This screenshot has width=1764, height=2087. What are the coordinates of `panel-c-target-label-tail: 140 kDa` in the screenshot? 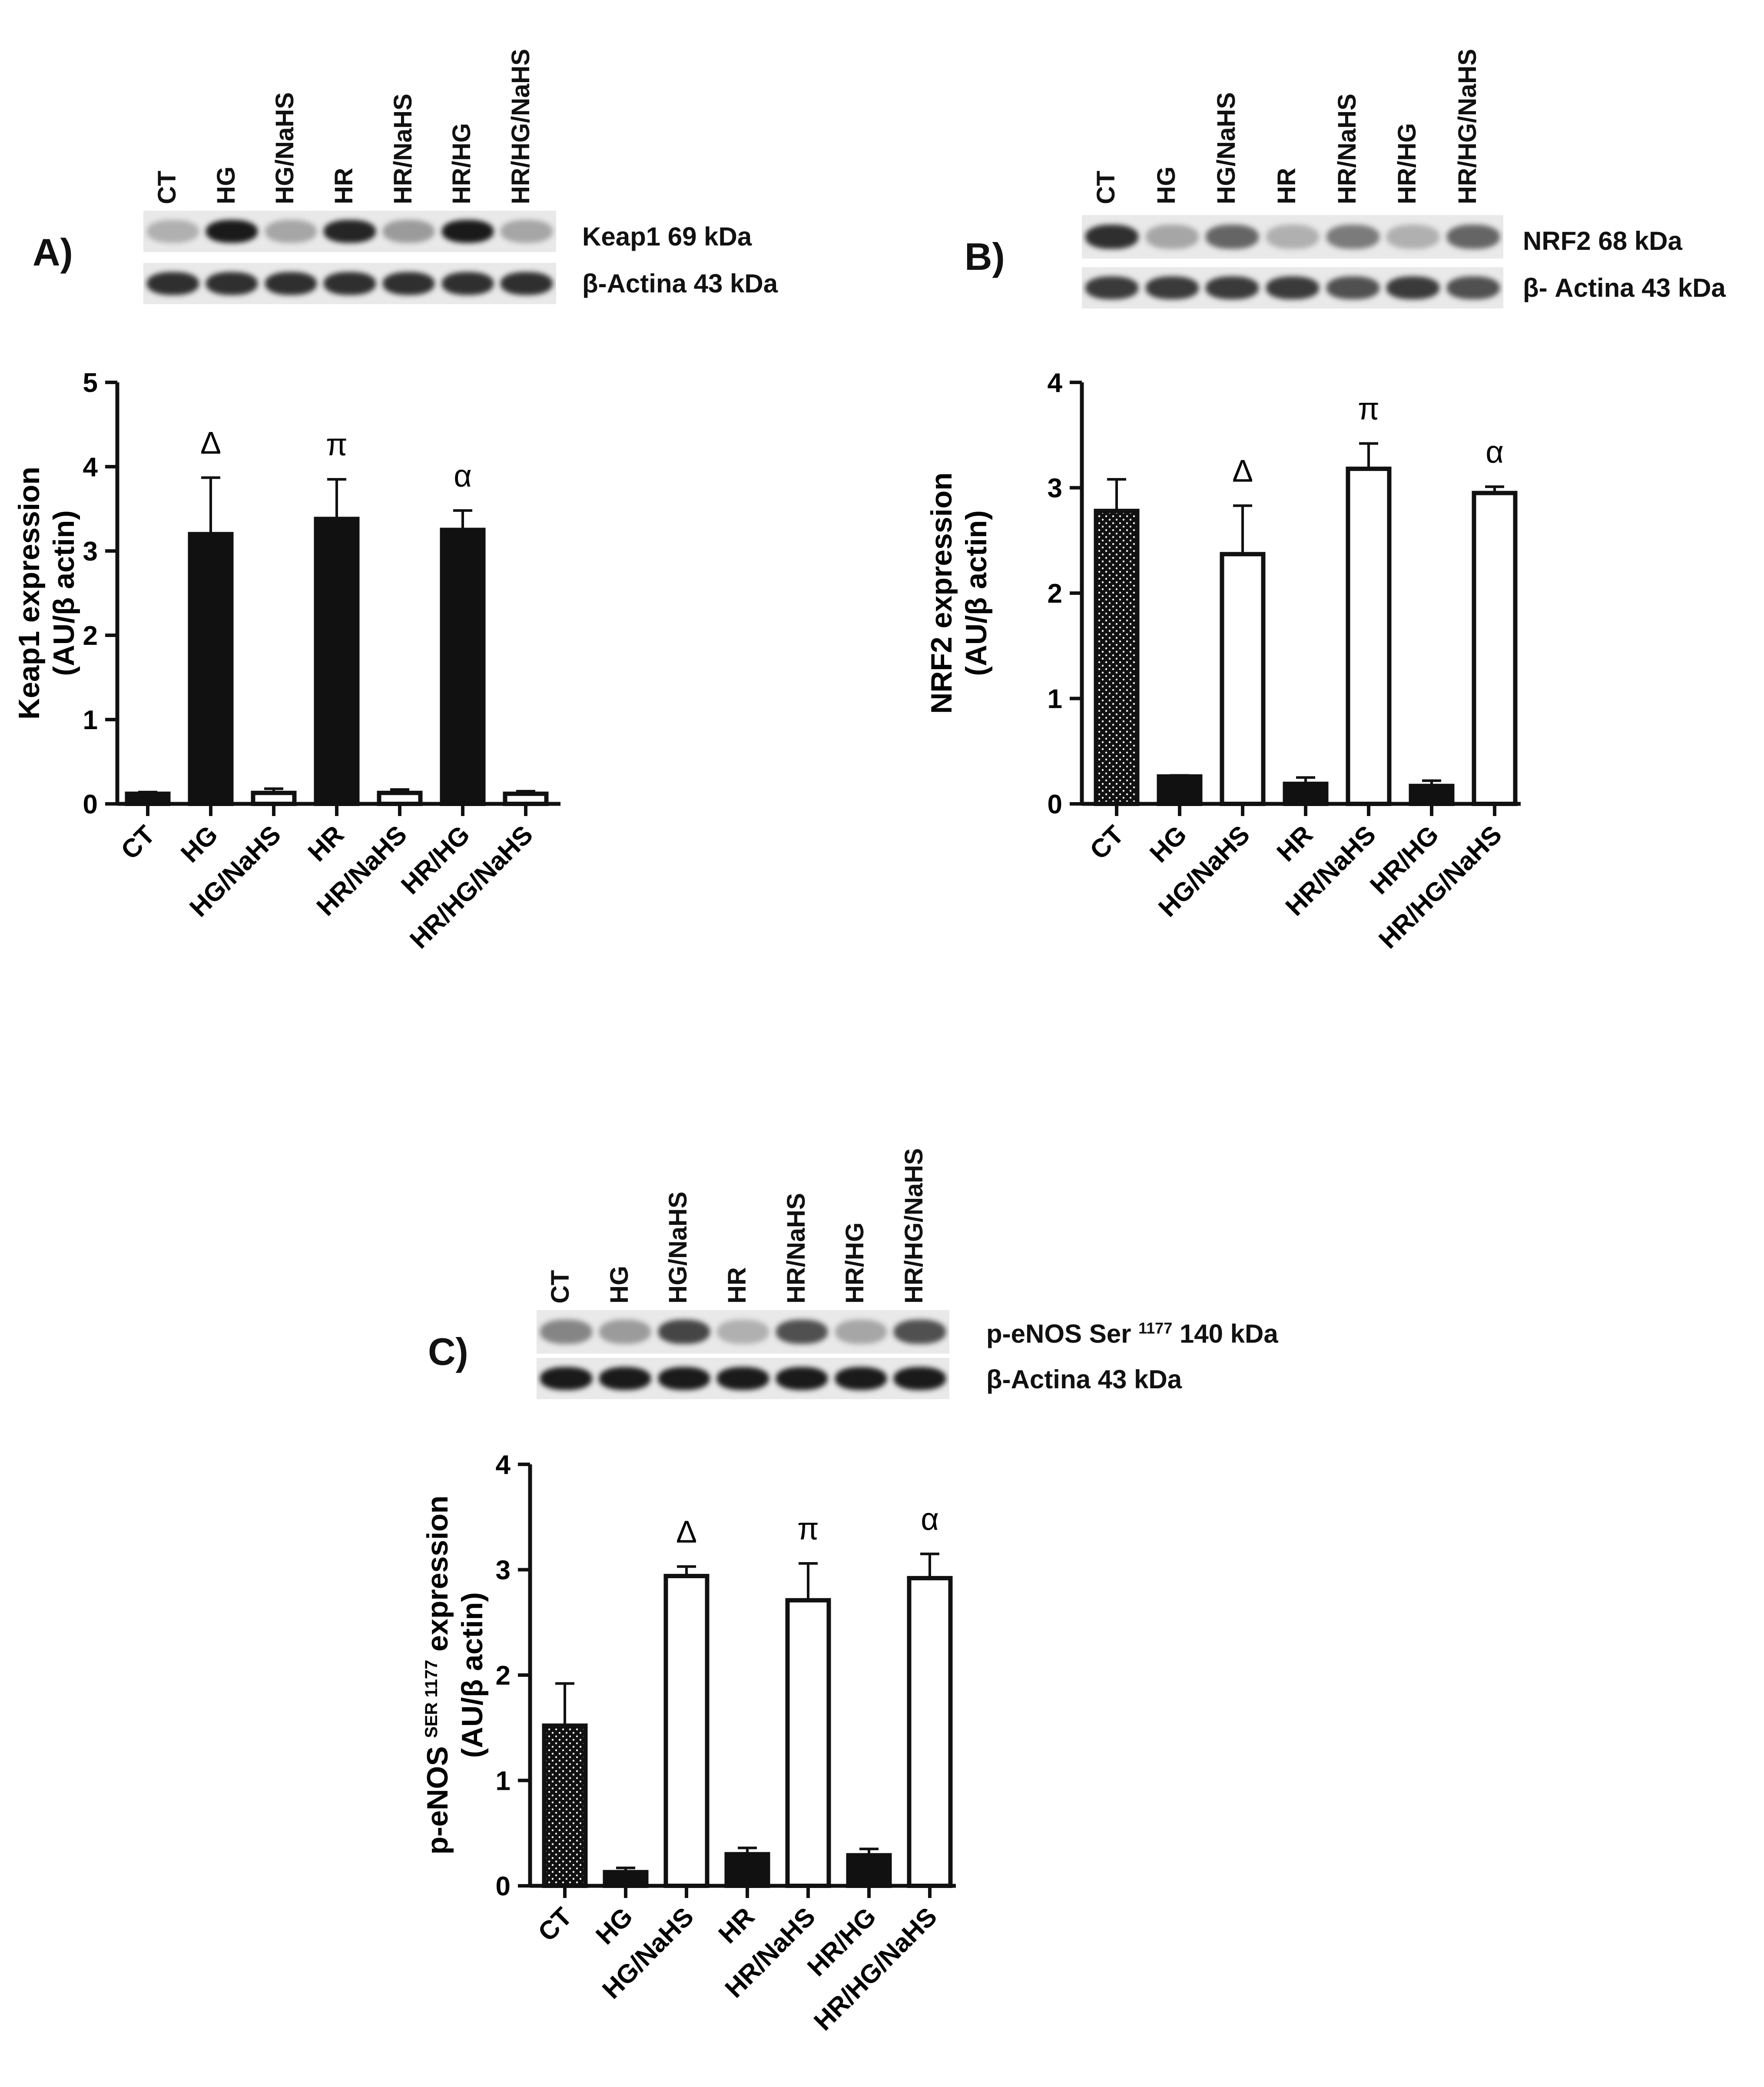 It's located at (1225, 1333).